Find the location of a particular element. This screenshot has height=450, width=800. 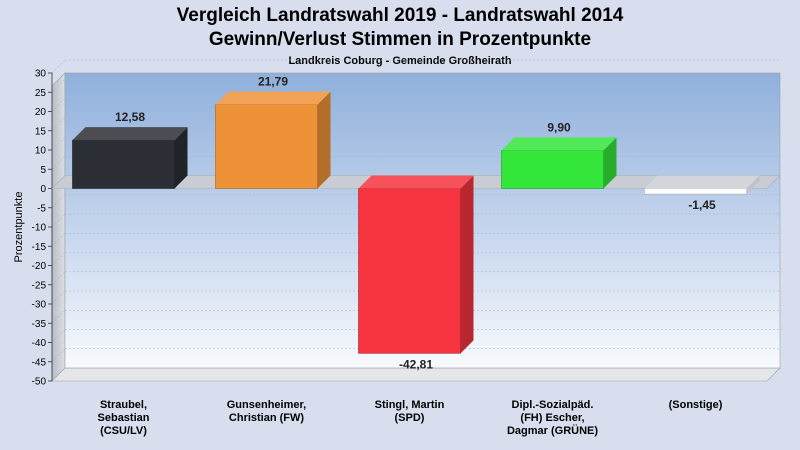

category-label-0: Sebastian is located at coordinates (124, 418).